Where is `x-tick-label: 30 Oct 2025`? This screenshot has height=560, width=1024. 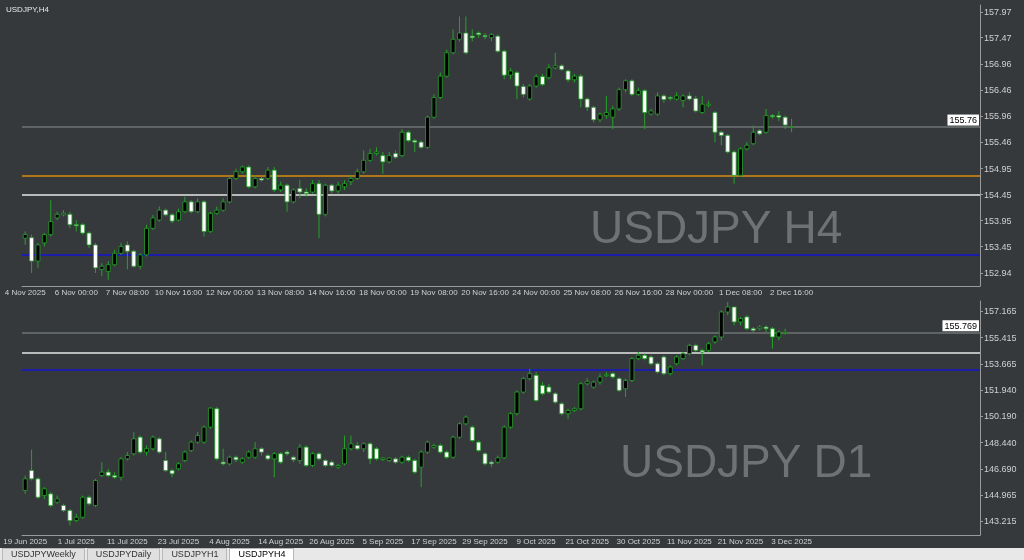 x-tick-label: 30 Oct 2025 is located at coordinates (638, 541).